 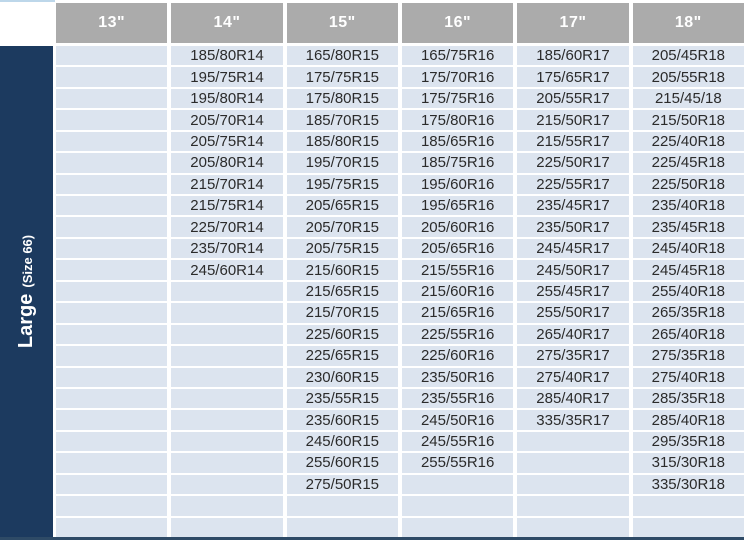 What do you see at coordinates (458, 248) in the screenshot?
I see `table-cell: 205/65R16` at bounding box center [458, 248].